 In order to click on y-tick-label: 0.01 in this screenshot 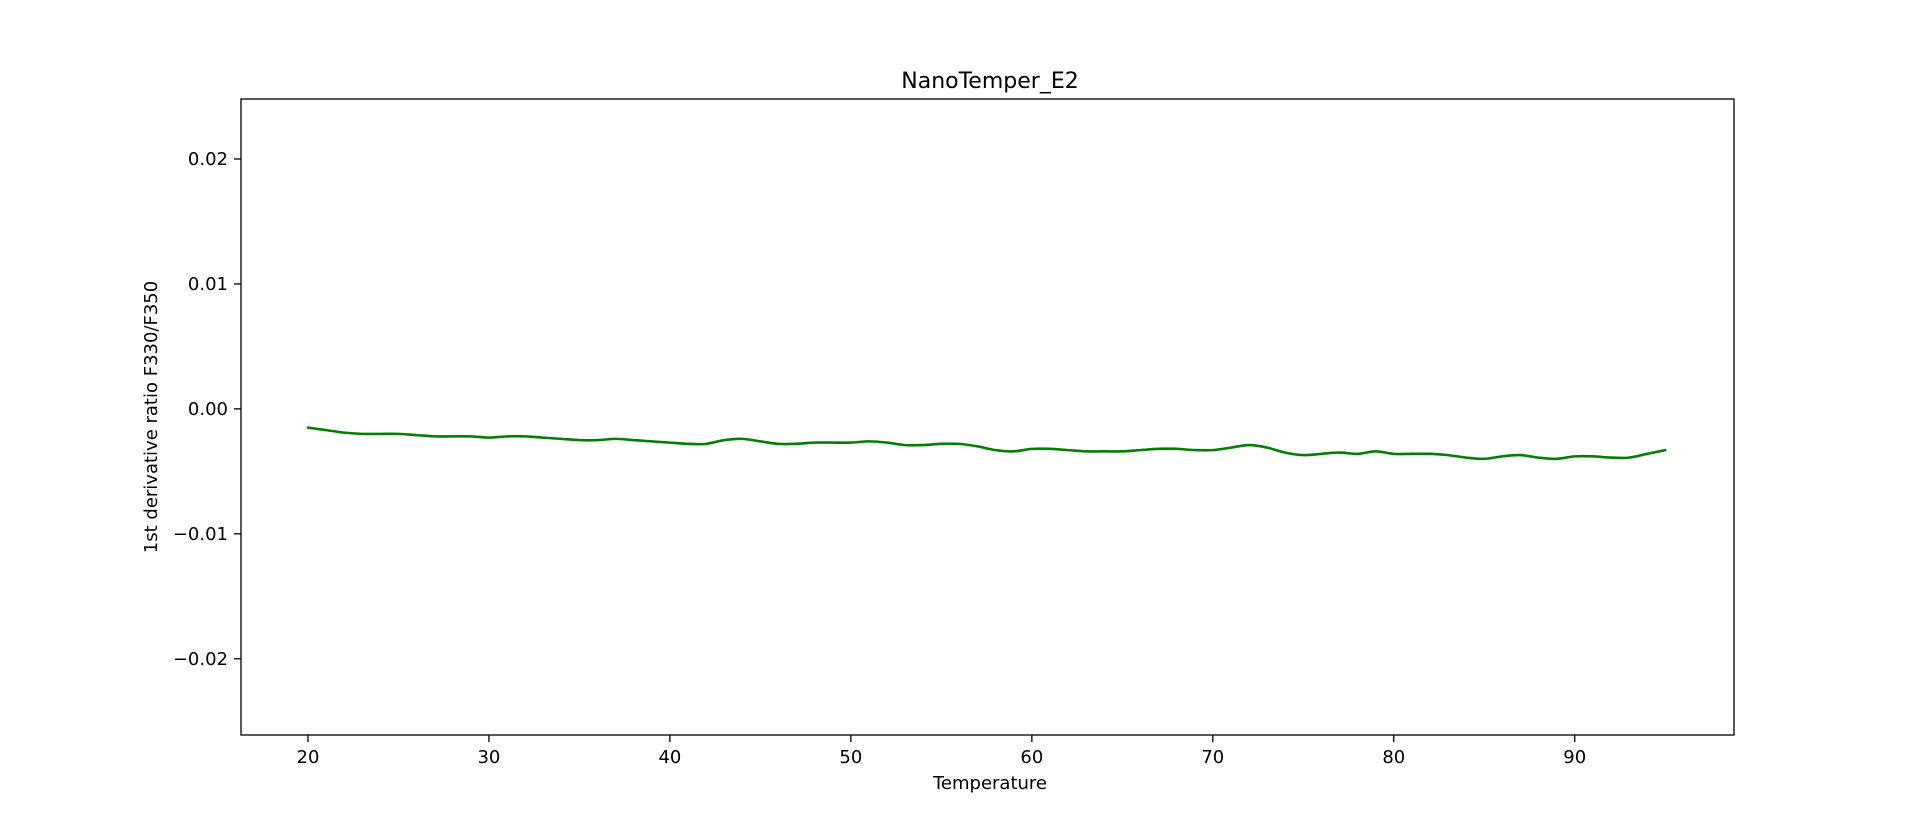, I will do `click(208, 284)`.